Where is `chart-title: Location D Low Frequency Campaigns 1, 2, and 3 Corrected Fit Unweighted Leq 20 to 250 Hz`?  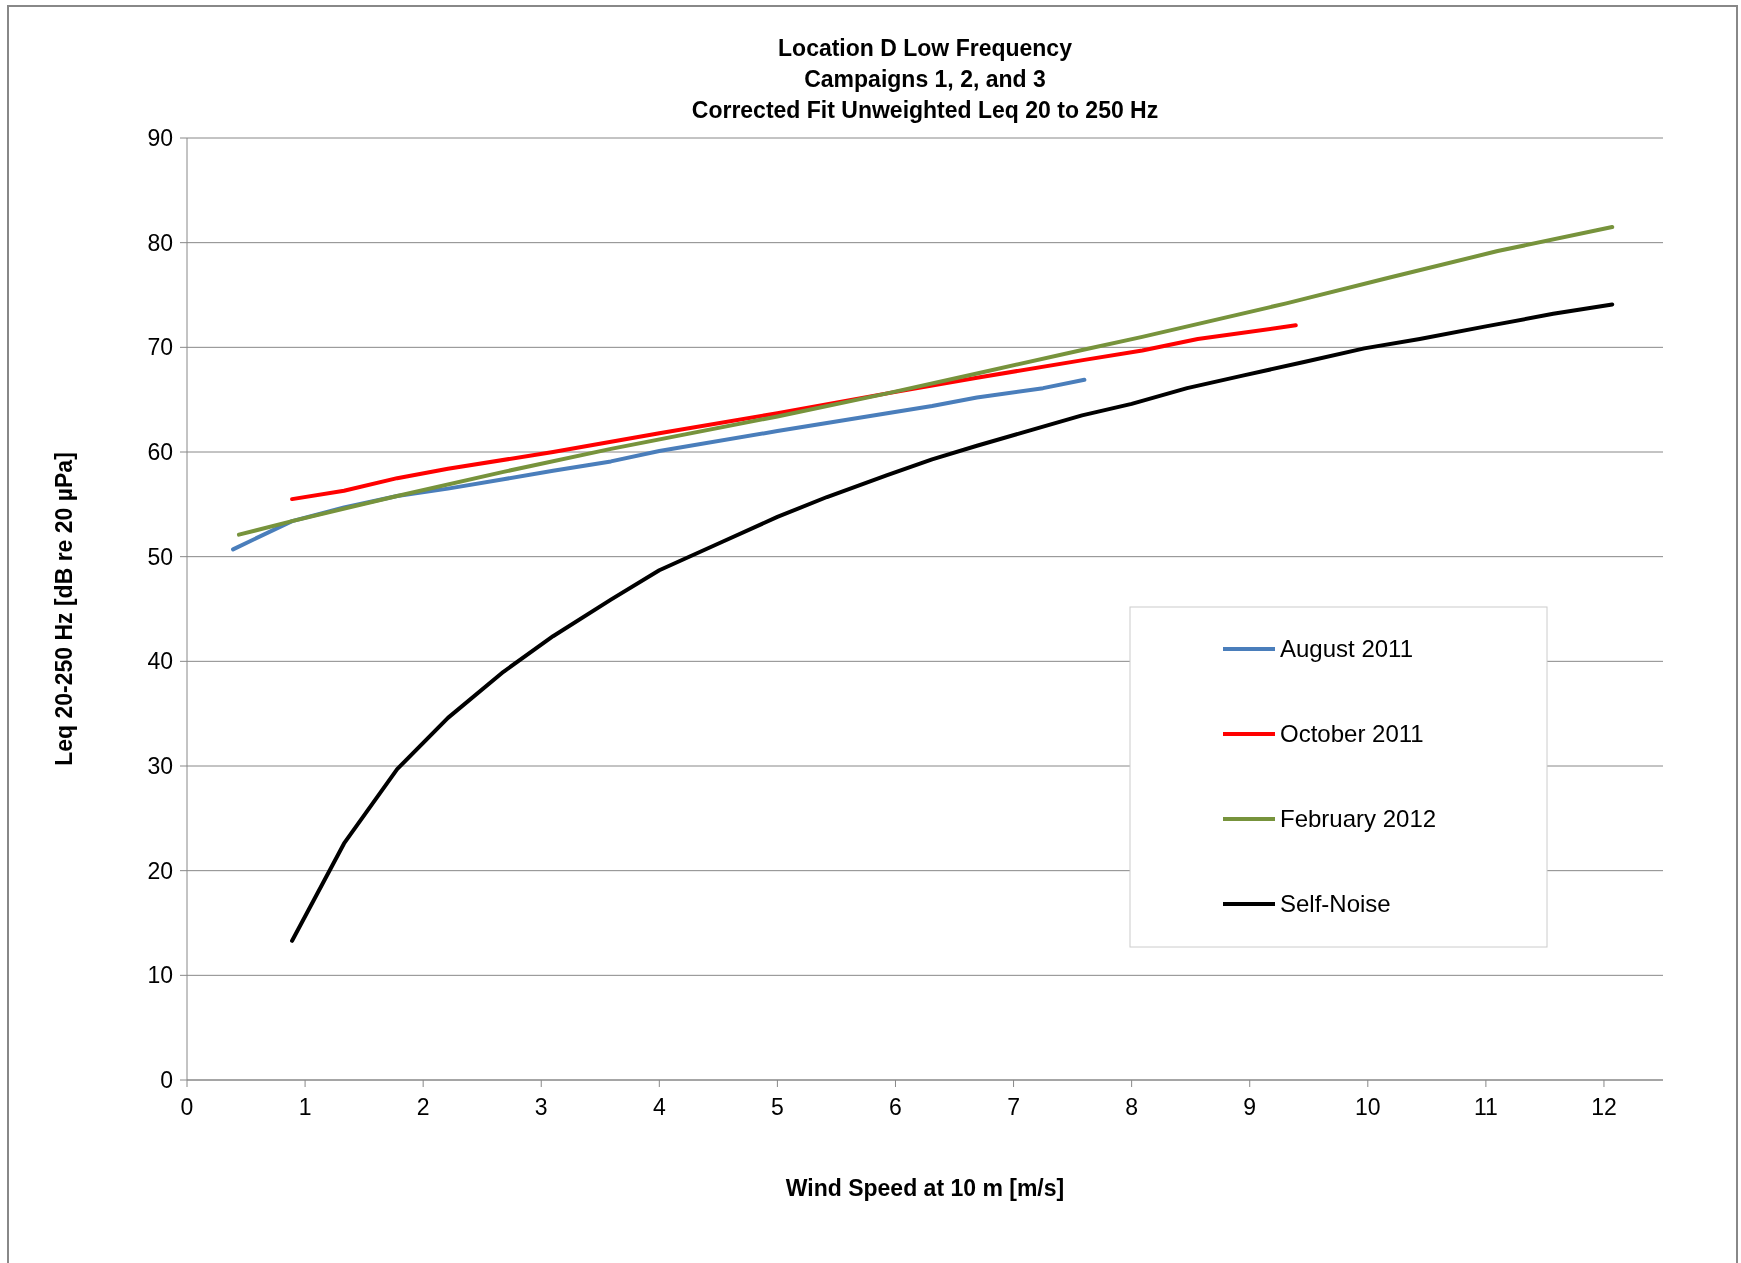 chart-title: Location D Low Frequency Campaigns 1, 2, and 3 Corrected Fit Unweighted Leq 20 to 250 Hz is located at coordinates (925, 79).